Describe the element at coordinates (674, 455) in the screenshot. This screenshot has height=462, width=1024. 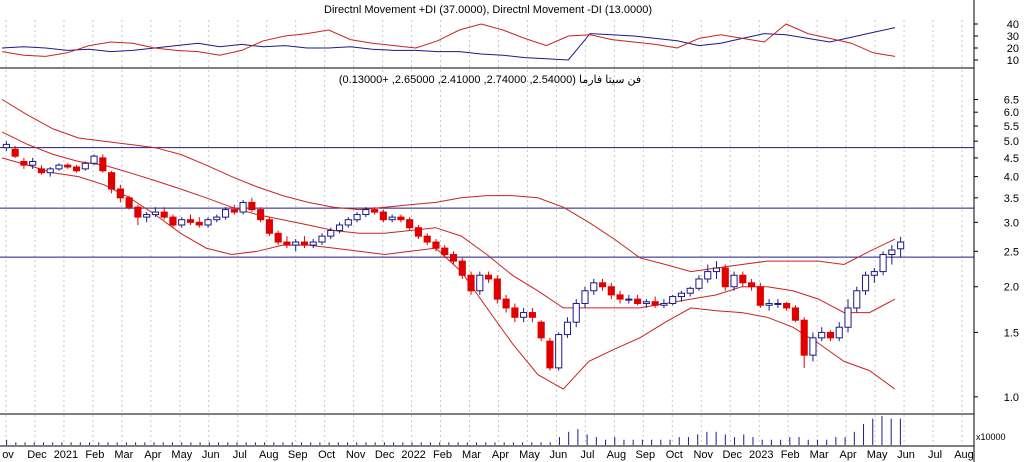
I see `x-axis-label: Oct` at that location.